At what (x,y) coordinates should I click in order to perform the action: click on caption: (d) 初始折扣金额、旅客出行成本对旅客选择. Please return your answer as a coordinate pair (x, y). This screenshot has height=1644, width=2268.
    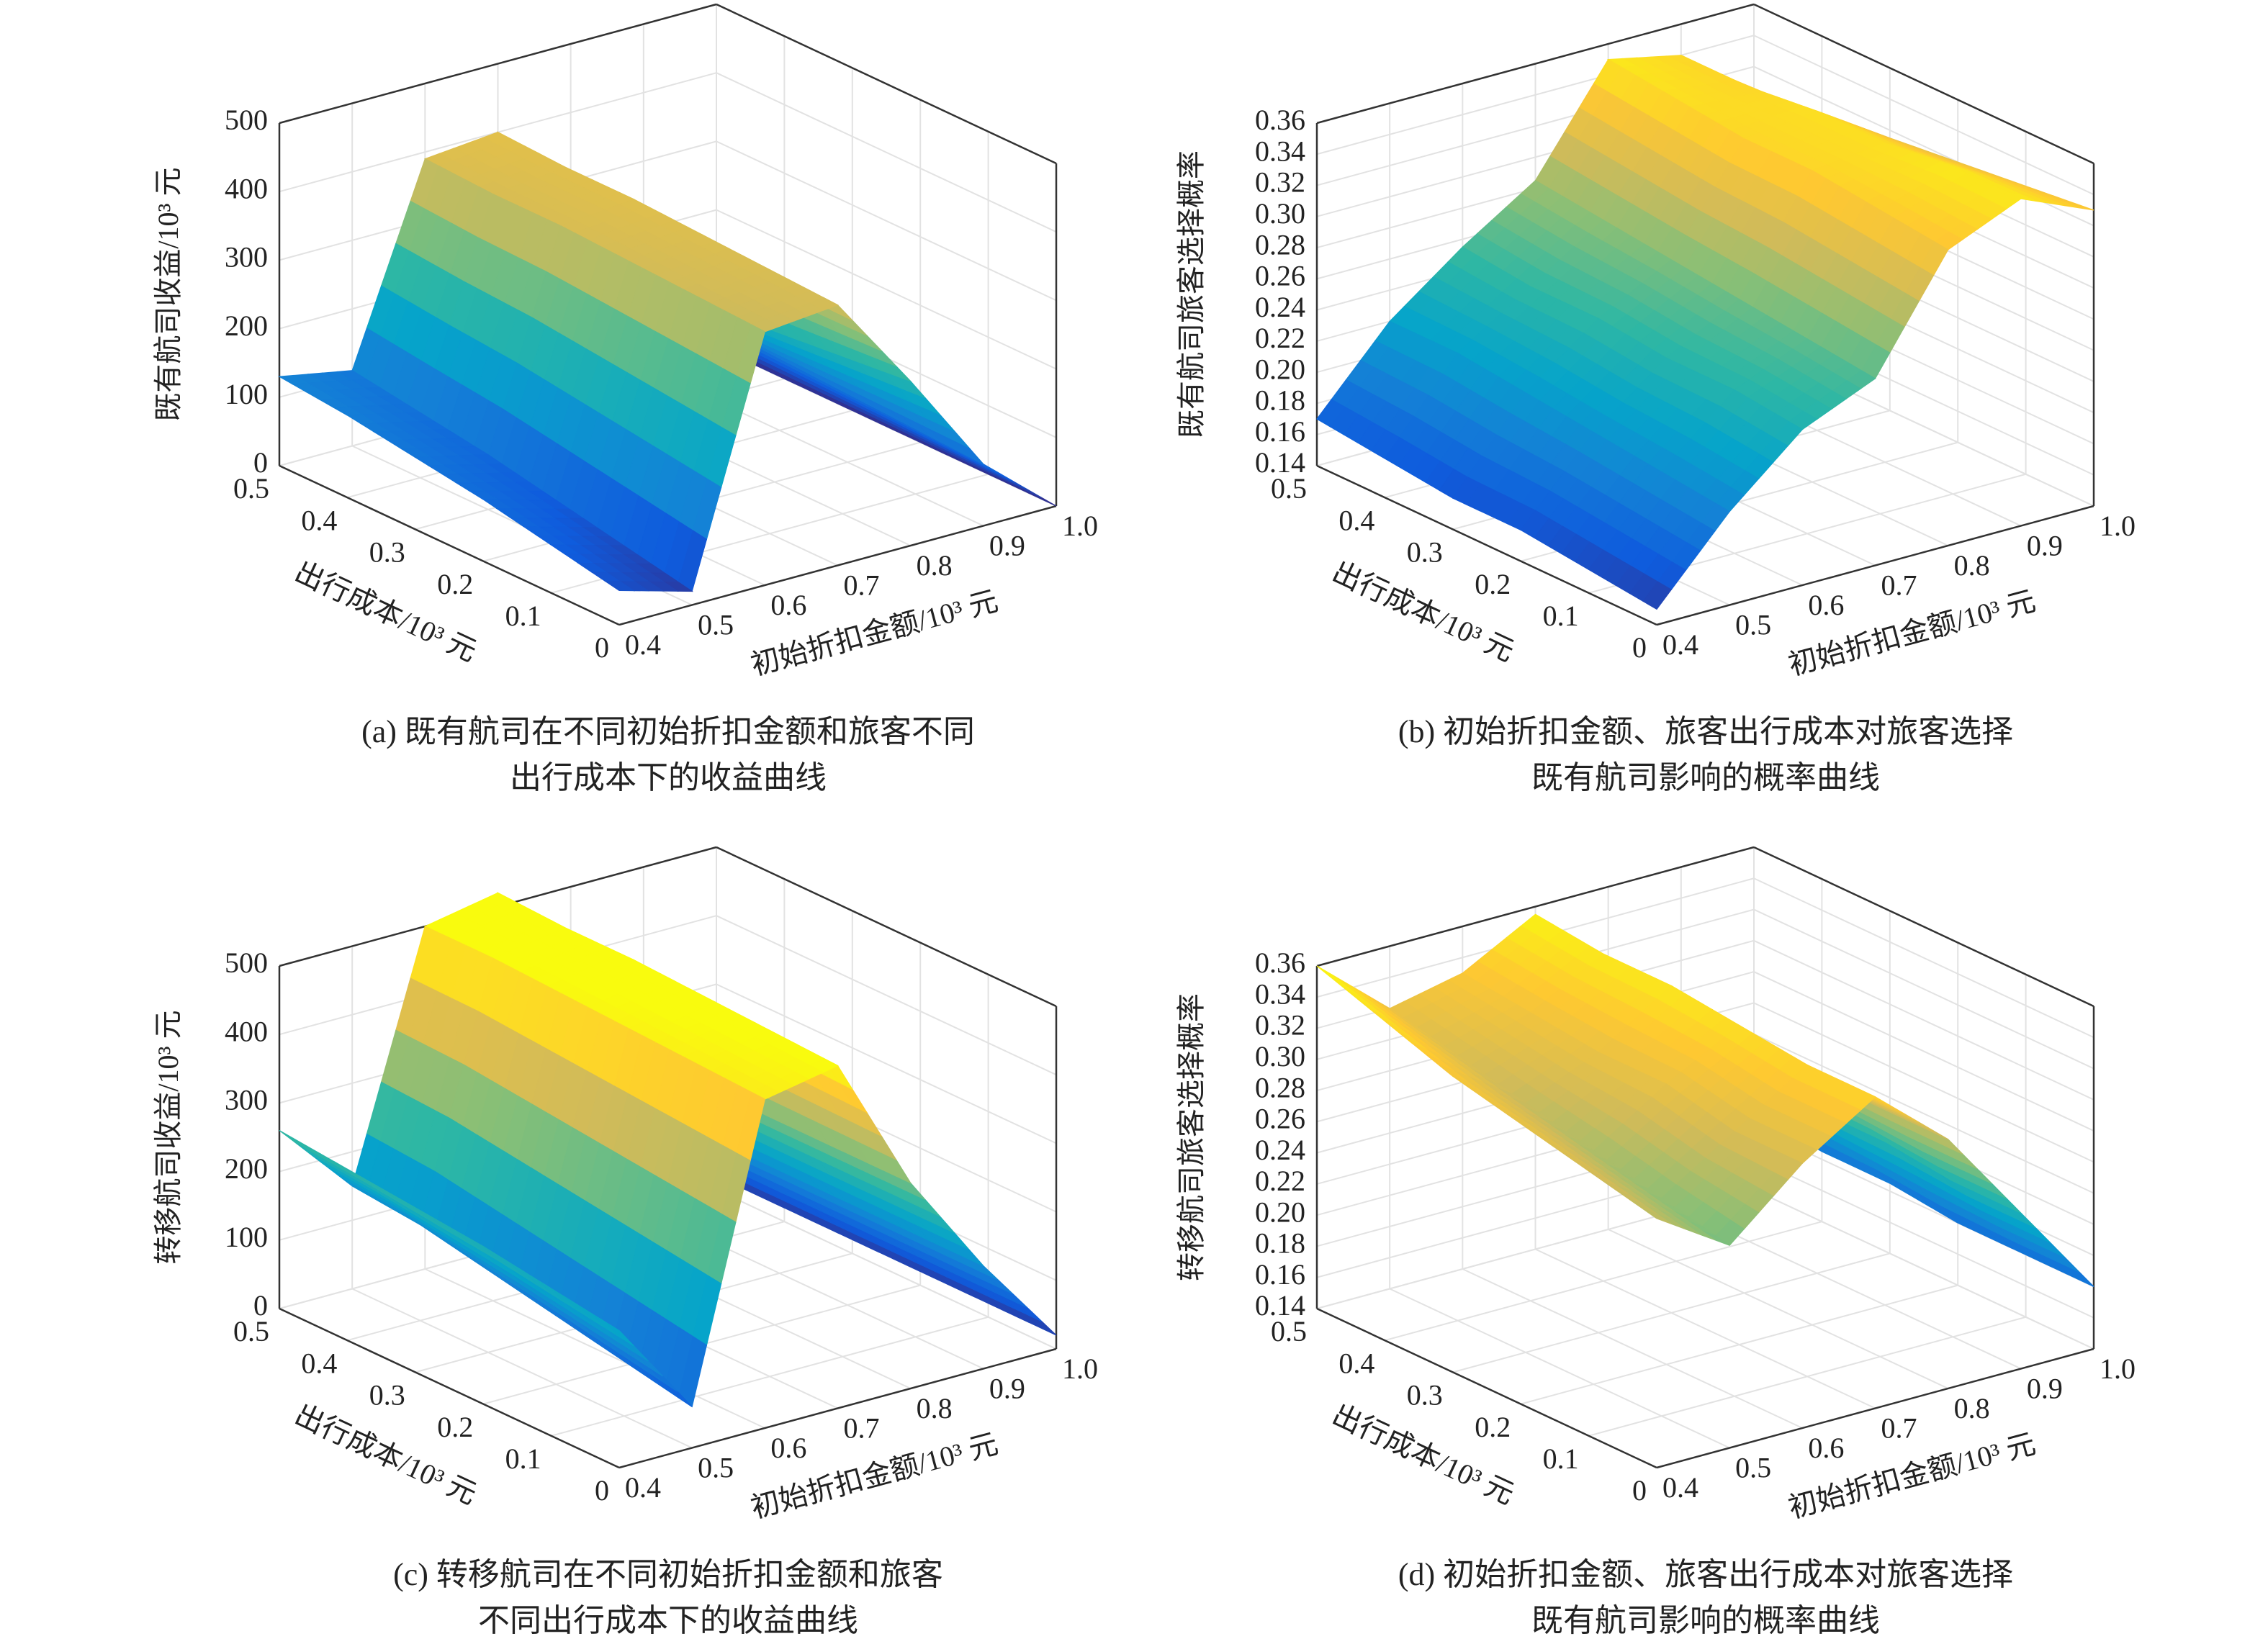
    Looking at the image, I should click on (1705, 1574).